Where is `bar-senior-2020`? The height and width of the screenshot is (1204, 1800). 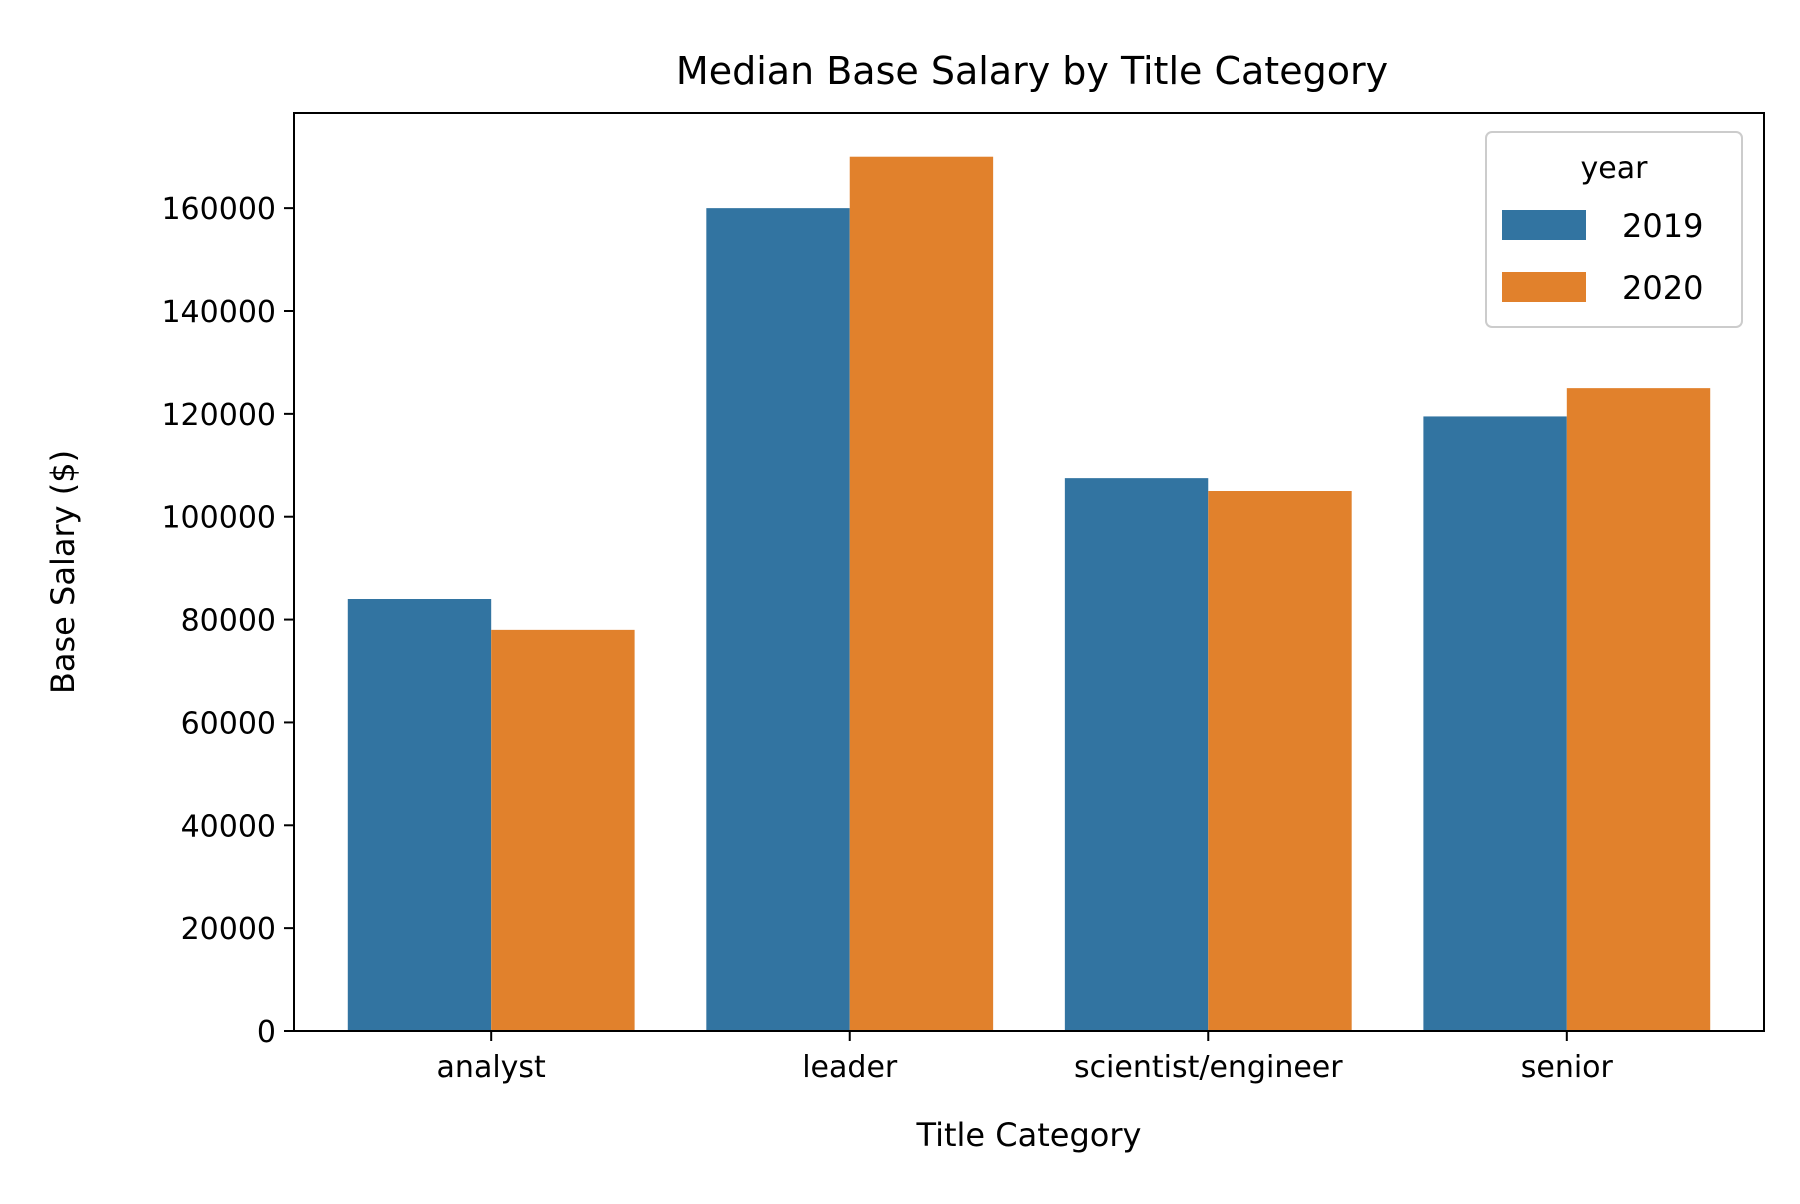 bar-senior-2020 is located at coordinates (1638, 709).